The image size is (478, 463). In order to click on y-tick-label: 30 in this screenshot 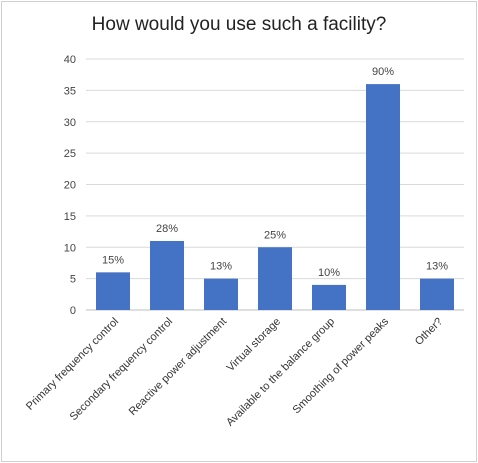, I will do `click(70, 123)`.